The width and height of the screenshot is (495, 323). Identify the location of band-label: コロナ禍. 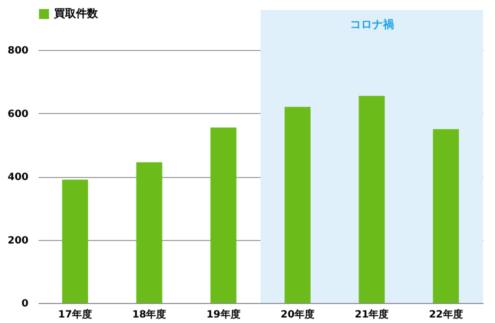
(372, 24).